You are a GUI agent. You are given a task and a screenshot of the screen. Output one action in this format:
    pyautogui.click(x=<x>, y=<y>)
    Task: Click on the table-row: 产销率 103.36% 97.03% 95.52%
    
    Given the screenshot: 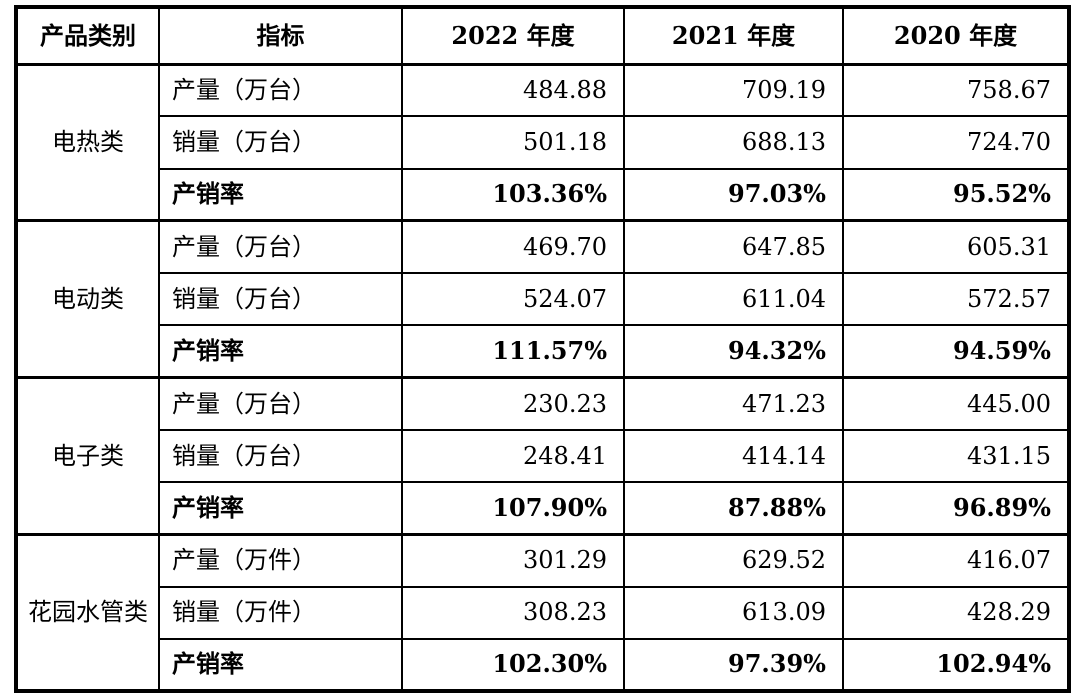 What is the action you would take?
    pyautogui.click(x=543, y=194)
    